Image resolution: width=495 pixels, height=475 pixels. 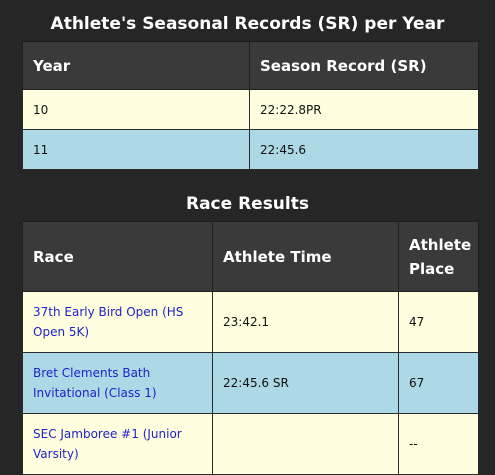 What do you see at coordinates (438, 383) in the screenshot?
I see `athlete-place-cell: 67` at bounding box center [438, 383].